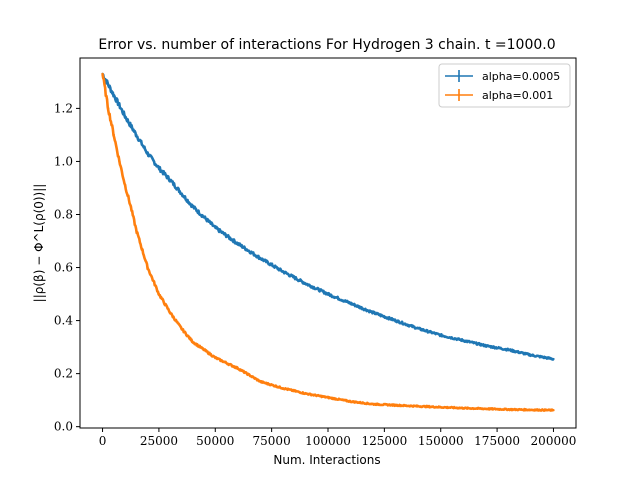 The width and height of the screenshot is (640, 480). What do you see at coordinates (63, 268) in the screenshot?
I see `y-tick-label: 0.6` at bounding box center [63, 268].